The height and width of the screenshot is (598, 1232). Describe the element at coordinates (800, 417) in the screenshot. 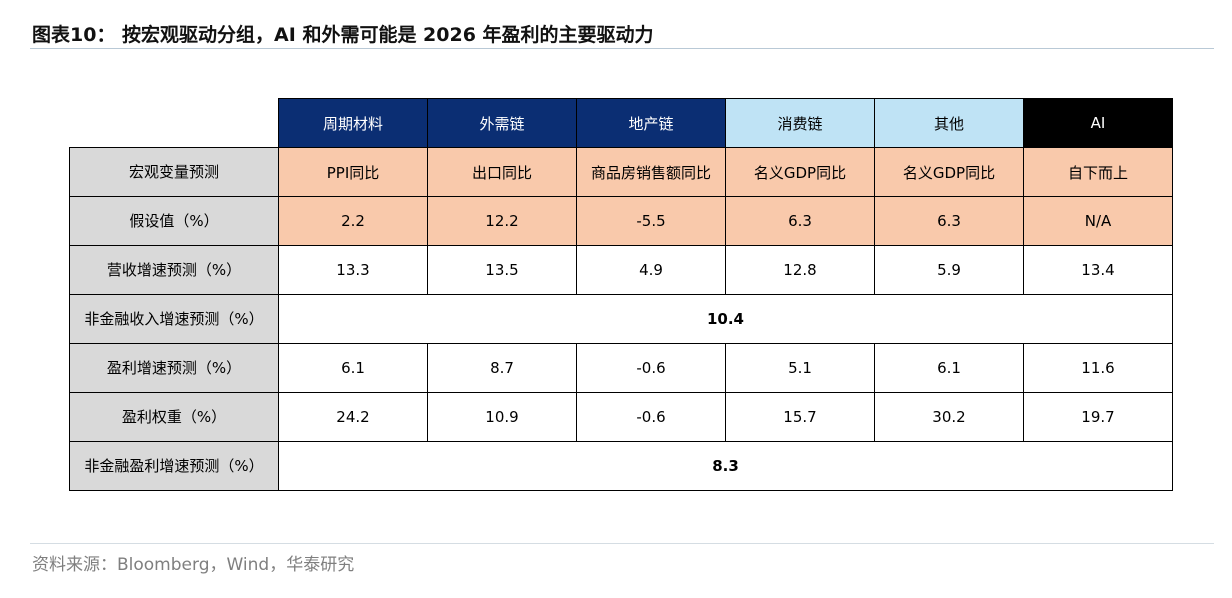

I see `table-cell: 15.7` at that location.